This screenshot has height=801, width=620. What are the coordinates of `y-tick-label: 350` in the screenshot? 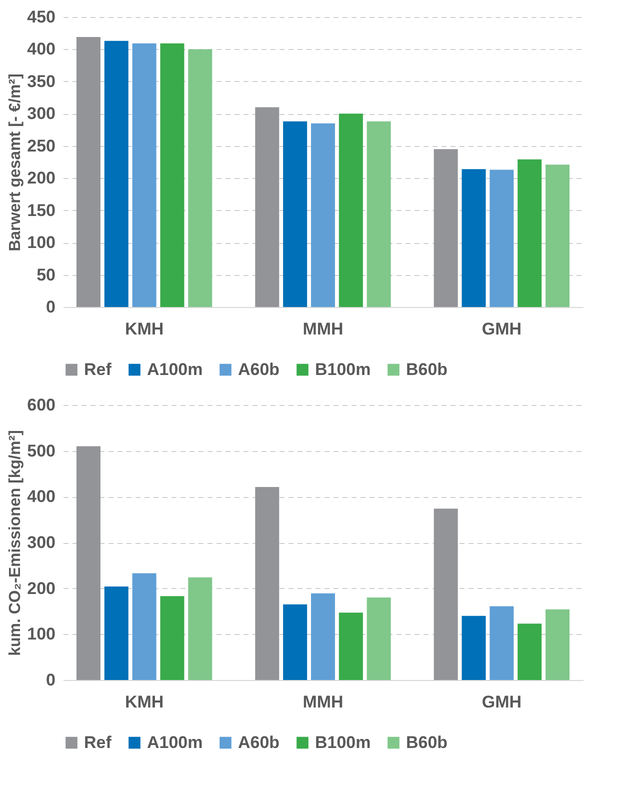 It's located at (41, 81).